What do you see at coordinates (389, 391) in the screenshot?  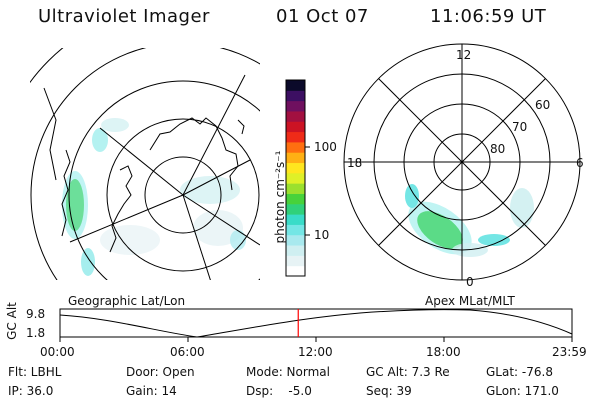 I see `seq-status: Seq: 39` at bounding box center [389, 391].